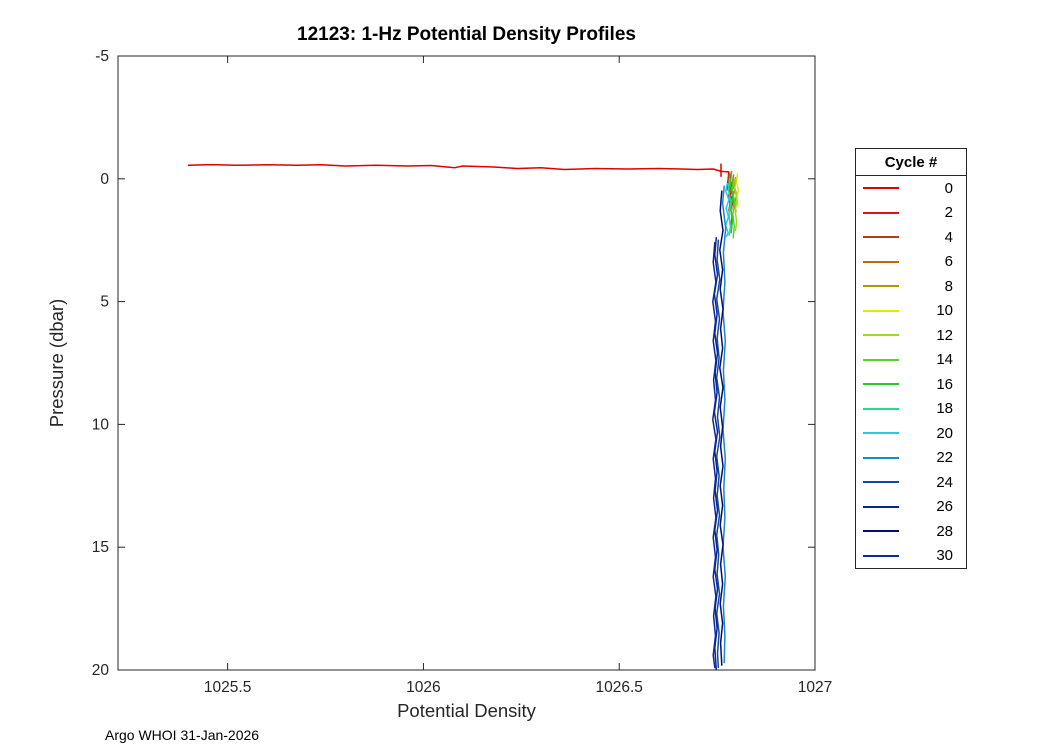 This screenshot has height=750, width=1050. What do you see at coordinates (911, 237) in the screenshot?
I see `legend-item: 4` at bounding box center [911, 237].